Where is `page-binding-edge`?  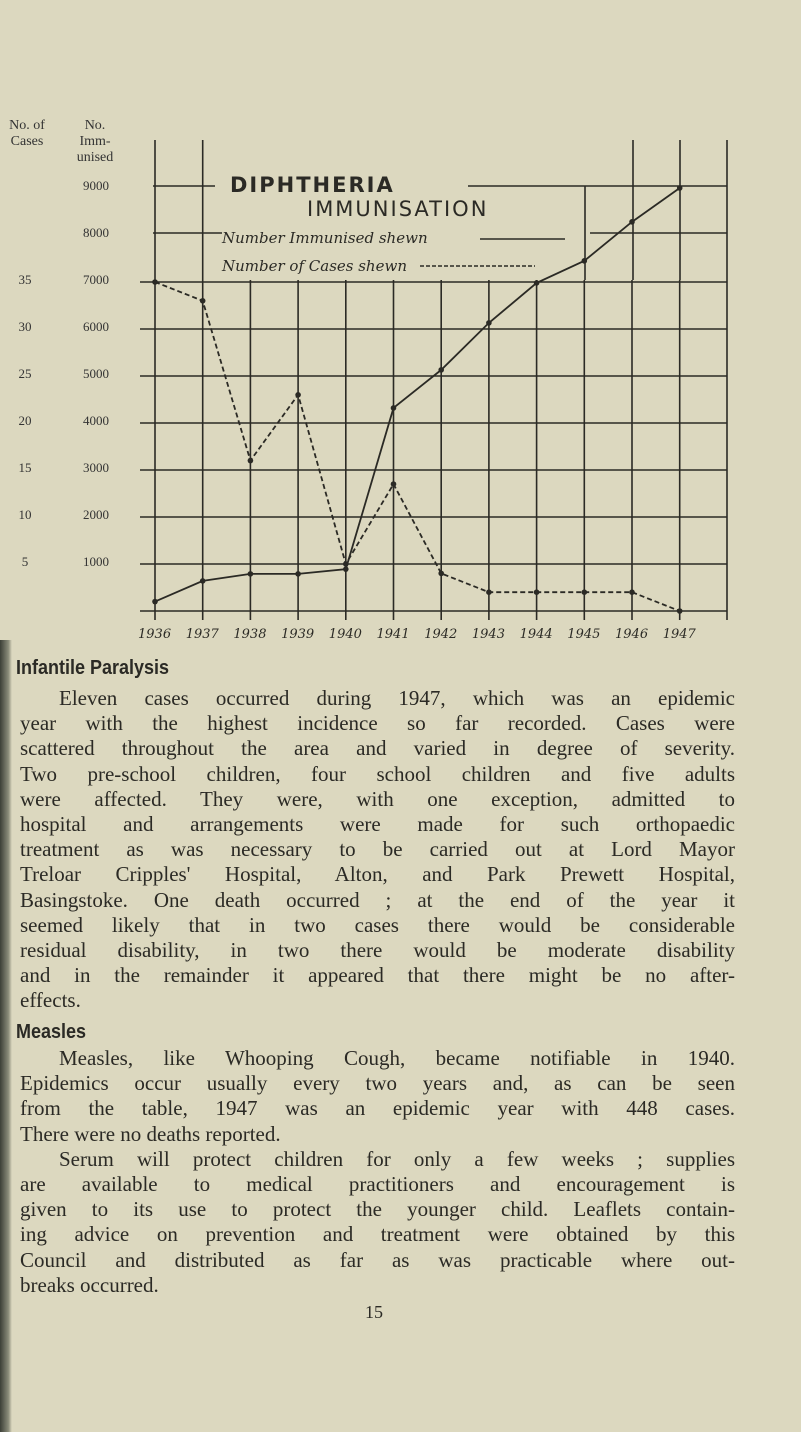 page-binding-edge is located at coordinates (6, 1036).